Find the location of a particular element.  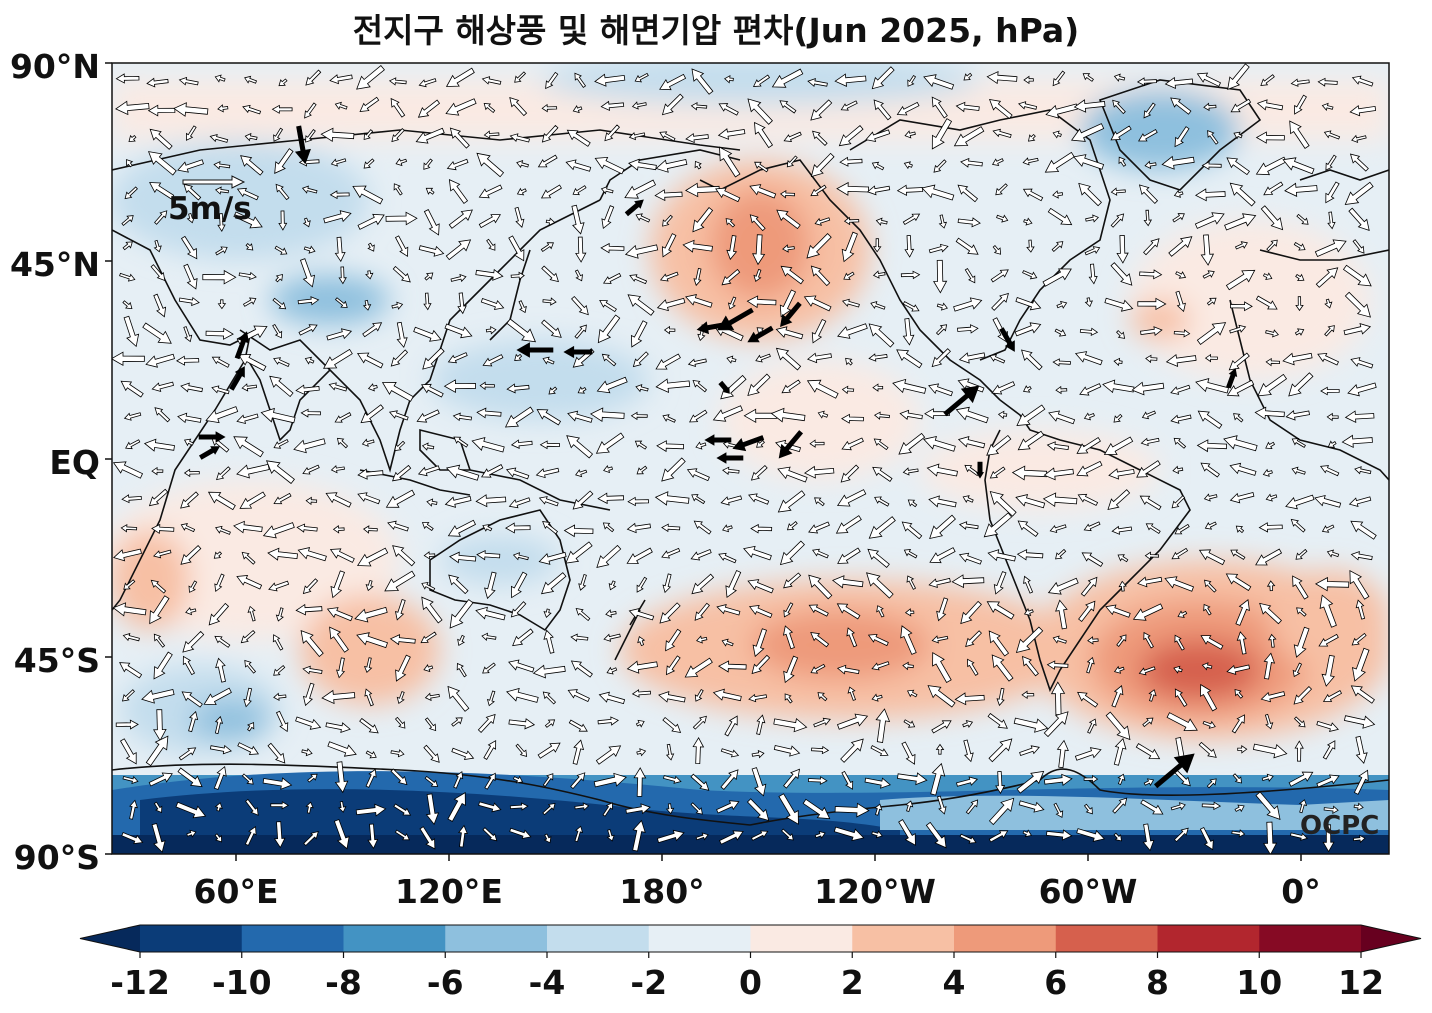

y-tick-label: 90°S is located at coordinates (57, 857).